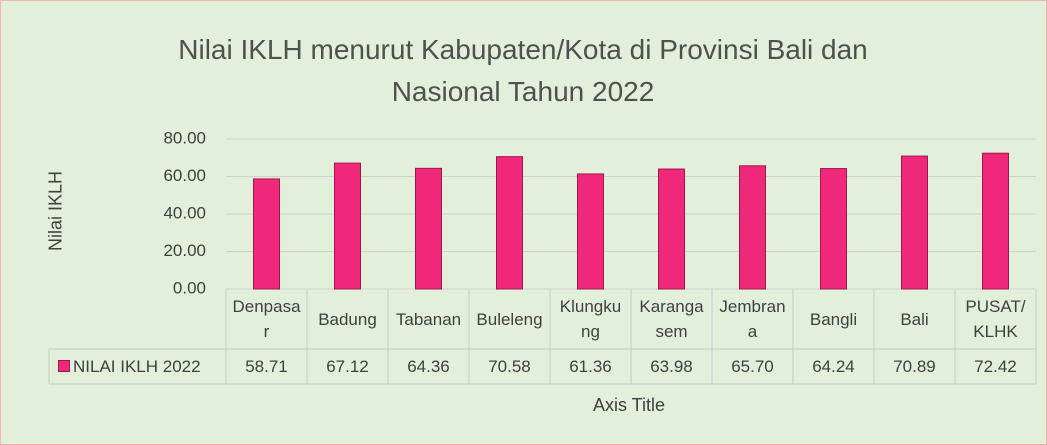 Image resolution: width=1047 pixels, height=445 pixels. I want to click on y-tick-label: 60.00, so click(184, 175).